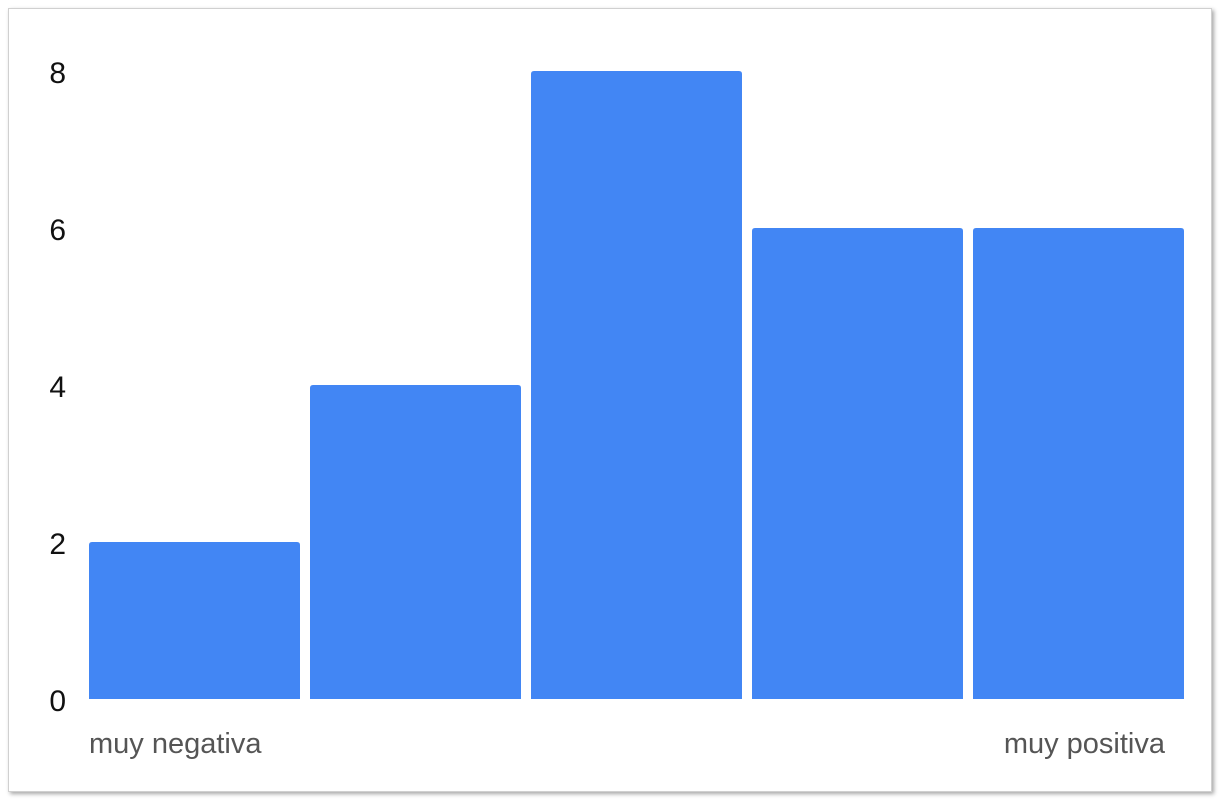  What do you see at coordinates (57, 701) in the screenshot?
I see `y-tick-label: 0` at bounding box center [57, 701].